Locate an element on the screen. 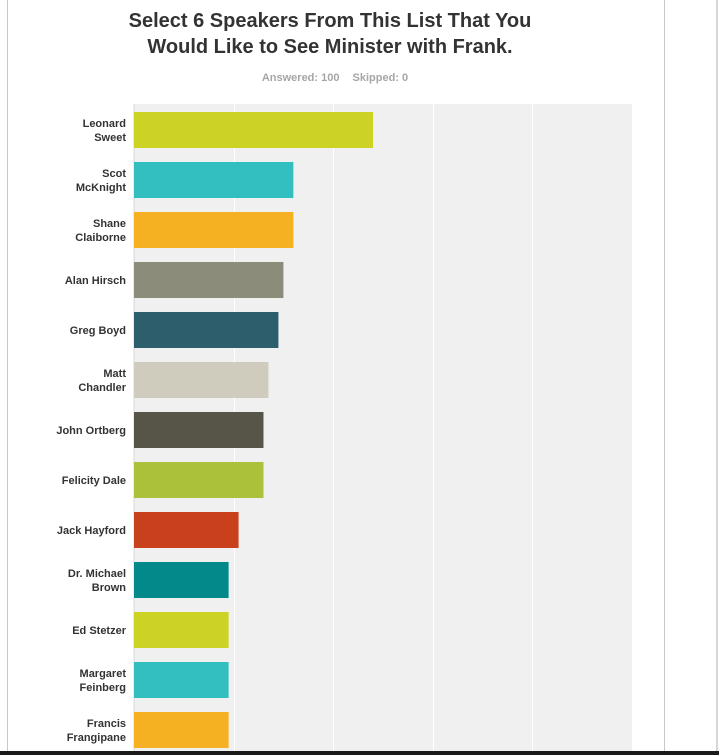 This screenshot has height=755, width=719. category-label: Dr. Michael Brown is located at coordinates (97, 581).